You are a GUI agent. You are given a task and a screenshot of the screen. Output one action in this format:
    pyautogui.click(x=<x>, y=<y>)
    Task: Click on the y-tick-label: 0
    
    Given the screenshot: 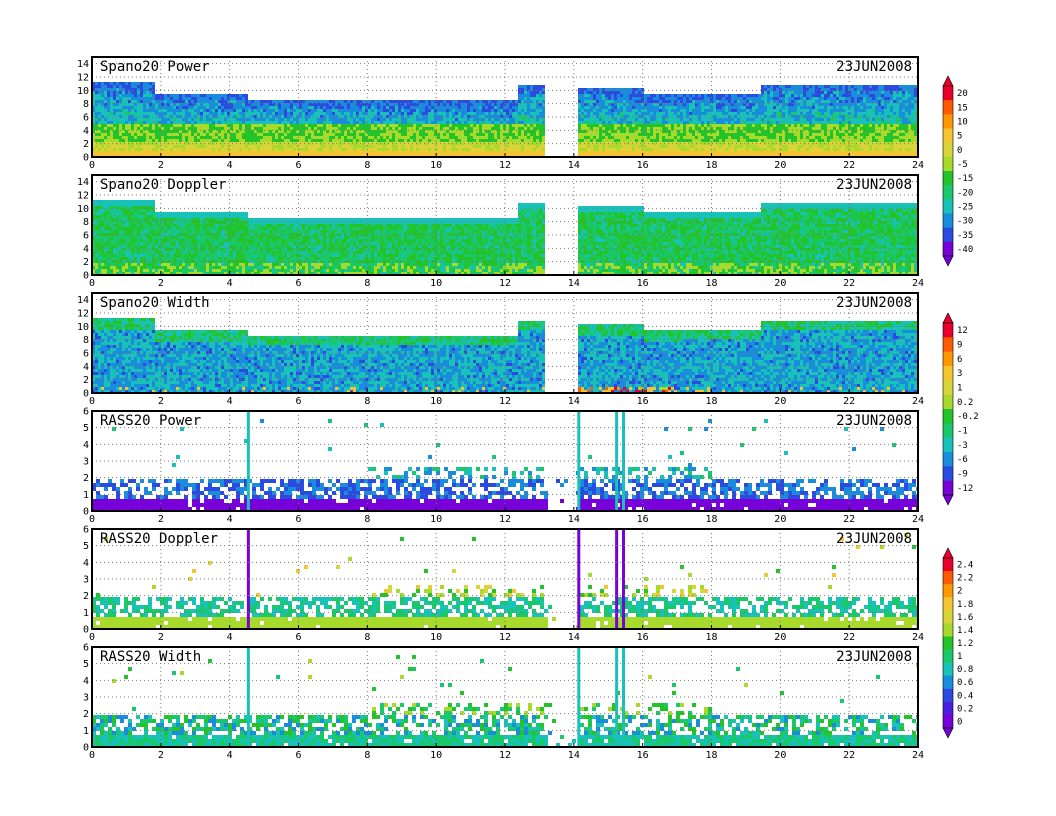 What is the action you would take?
    pyautogui.click(x=86, y=512)
    